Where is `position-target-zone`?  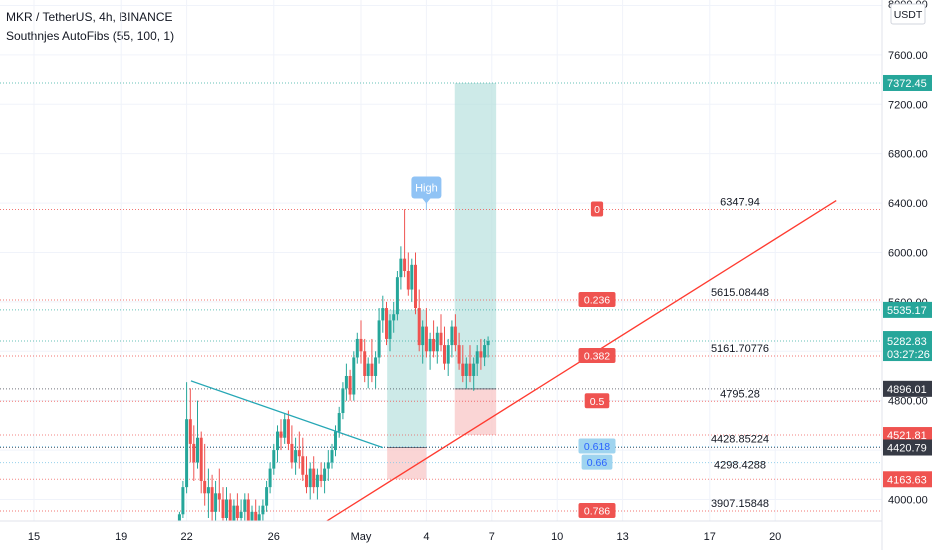
position-target-zone is located at coordinates (475, 235).